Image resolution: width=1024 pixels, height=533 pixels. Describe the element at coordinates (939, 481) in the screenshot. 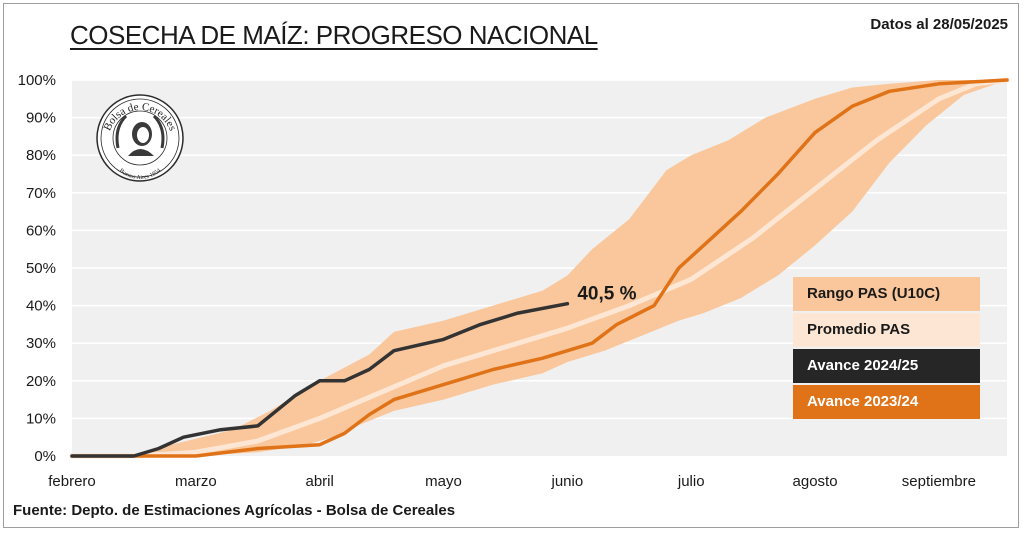

I see `x-tick-label: septiembre` at that location.